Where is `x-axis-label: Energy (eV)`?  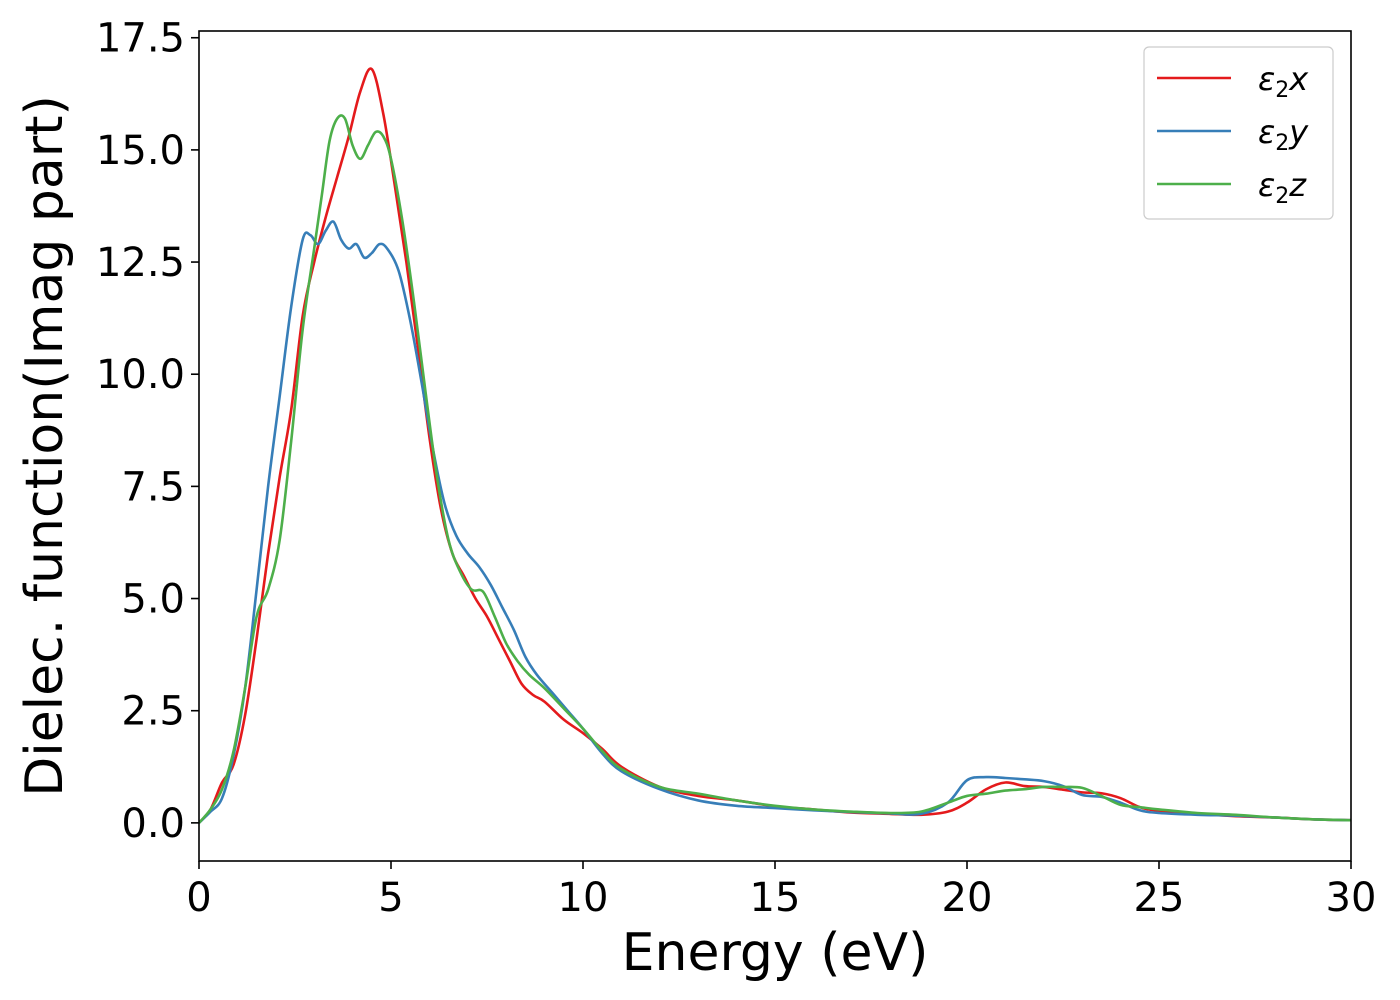 x-axis-label: Energy (eV) is located at coordinates (775, 953).